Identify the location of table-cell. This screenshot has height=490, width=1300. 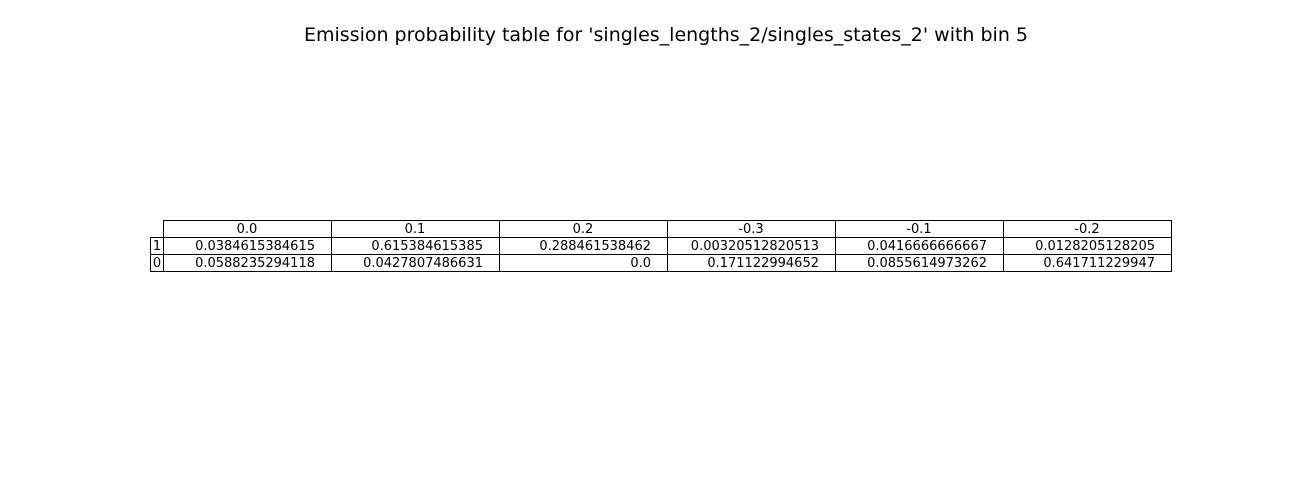
(1087, 263).